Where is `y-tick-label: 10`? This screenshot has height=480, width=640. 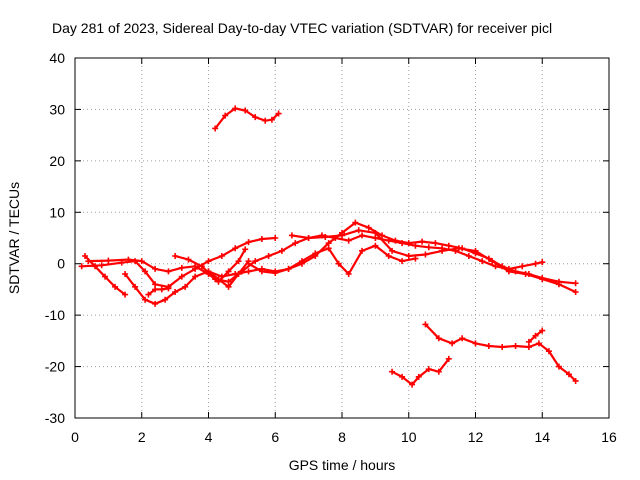
y-tick-label: 10 is located at coordinates (57, 212).